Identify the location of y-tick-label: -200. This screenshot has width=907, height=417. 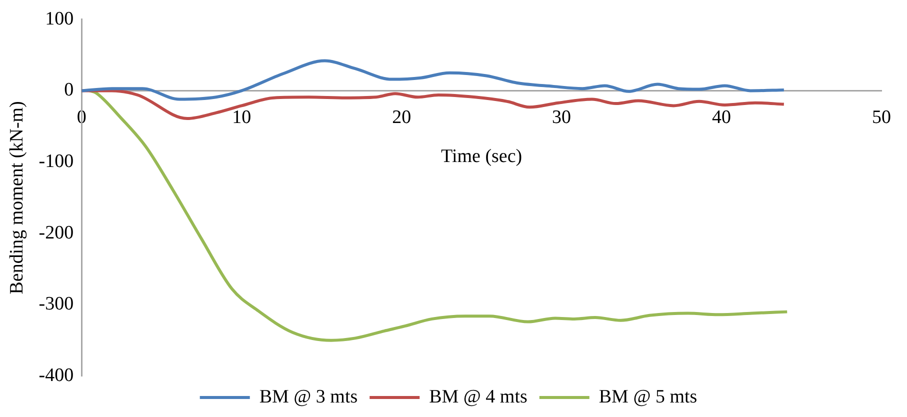
(56, 233).